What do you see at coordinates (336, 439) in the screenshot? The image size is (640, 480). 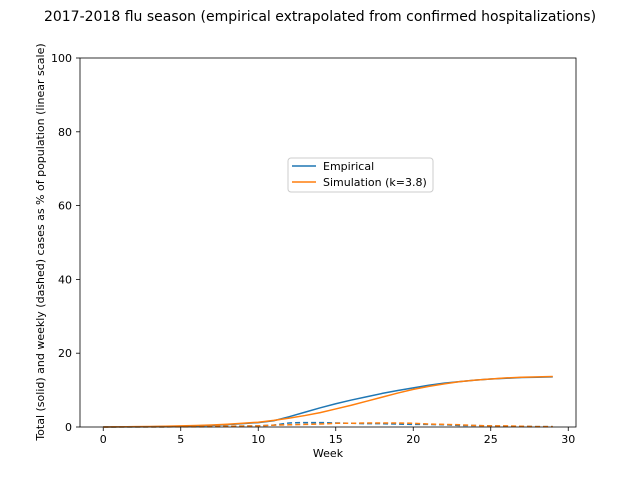 I see `x-tick-label: 15` at bounding box center [336, 439].